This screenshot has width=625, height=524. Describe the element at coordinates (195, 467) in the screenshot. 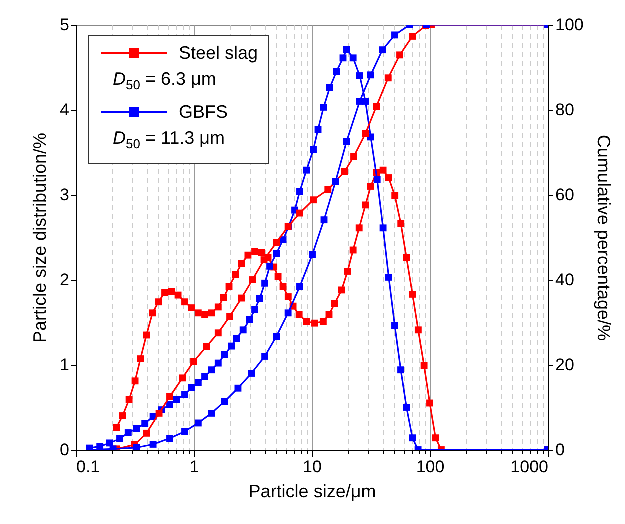

I see `x-tick-label: 1` at that location.